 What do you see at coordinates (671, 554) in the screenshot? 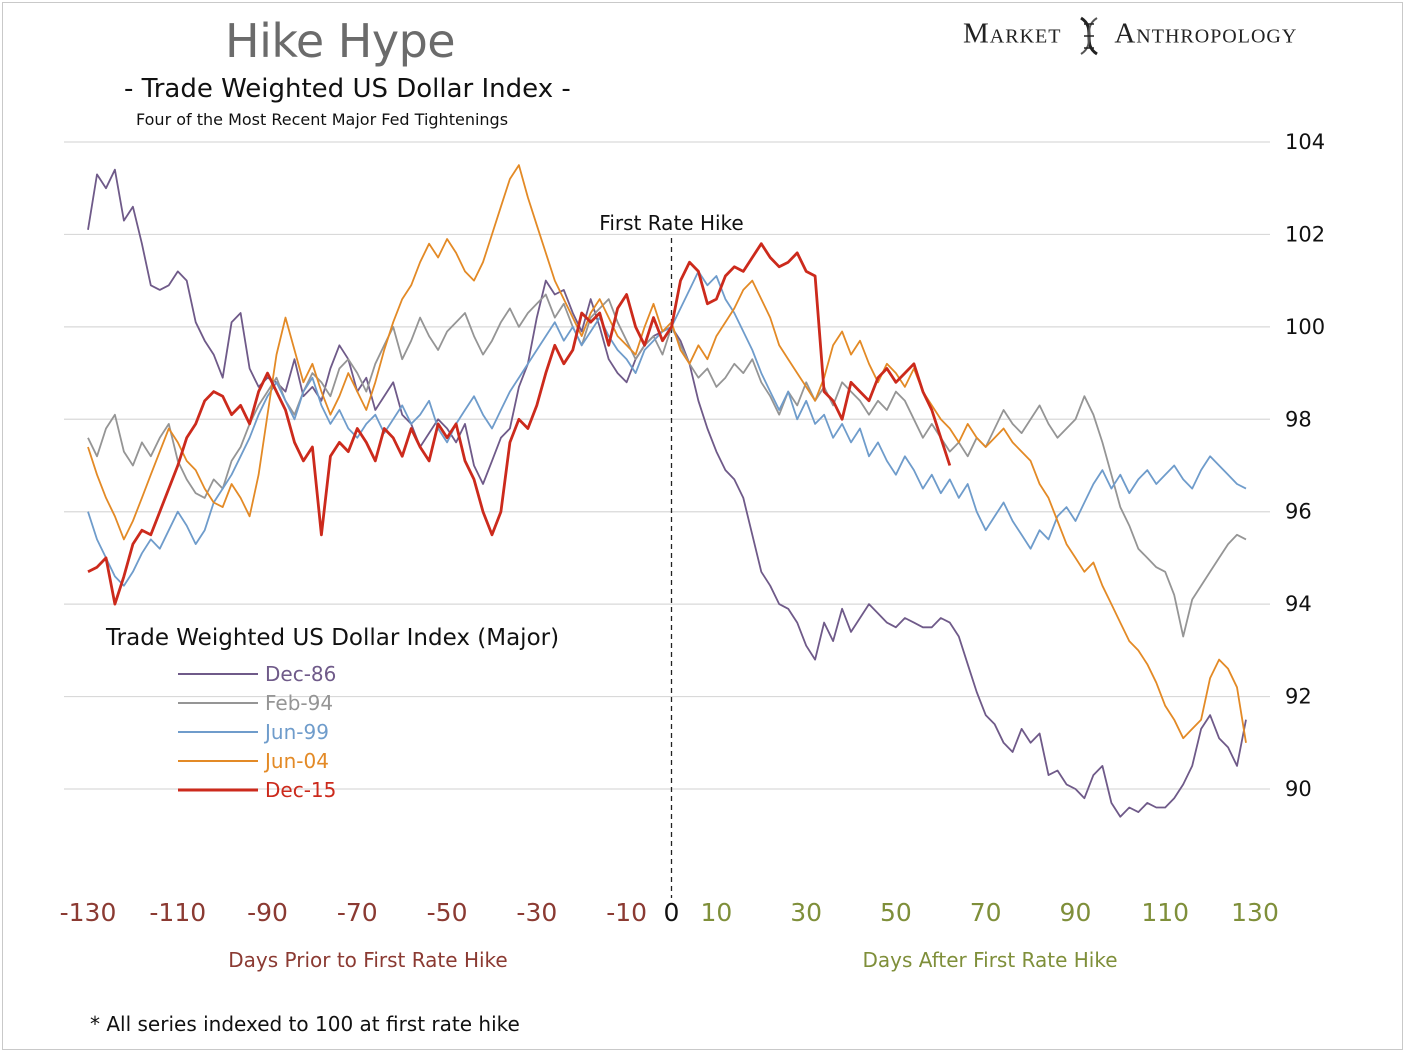
I see `first-hike-marker: First Rate Hike` at bounding box center [671, 554].